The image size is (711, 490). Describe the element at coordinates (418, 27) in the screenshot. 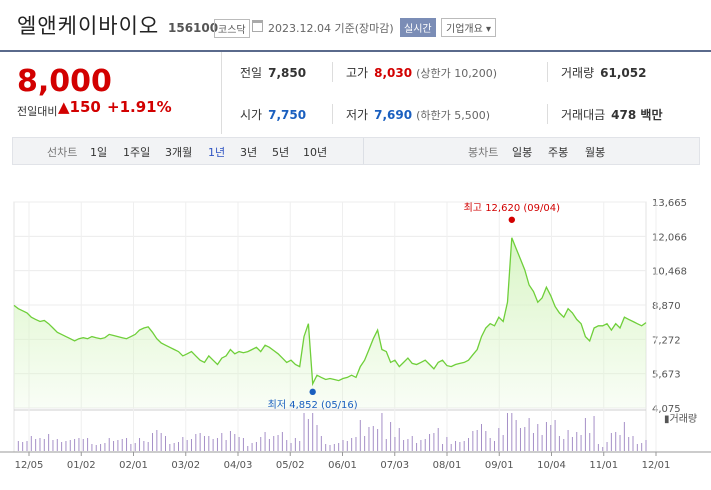

I see `realtime-button: 실시간` at that location.